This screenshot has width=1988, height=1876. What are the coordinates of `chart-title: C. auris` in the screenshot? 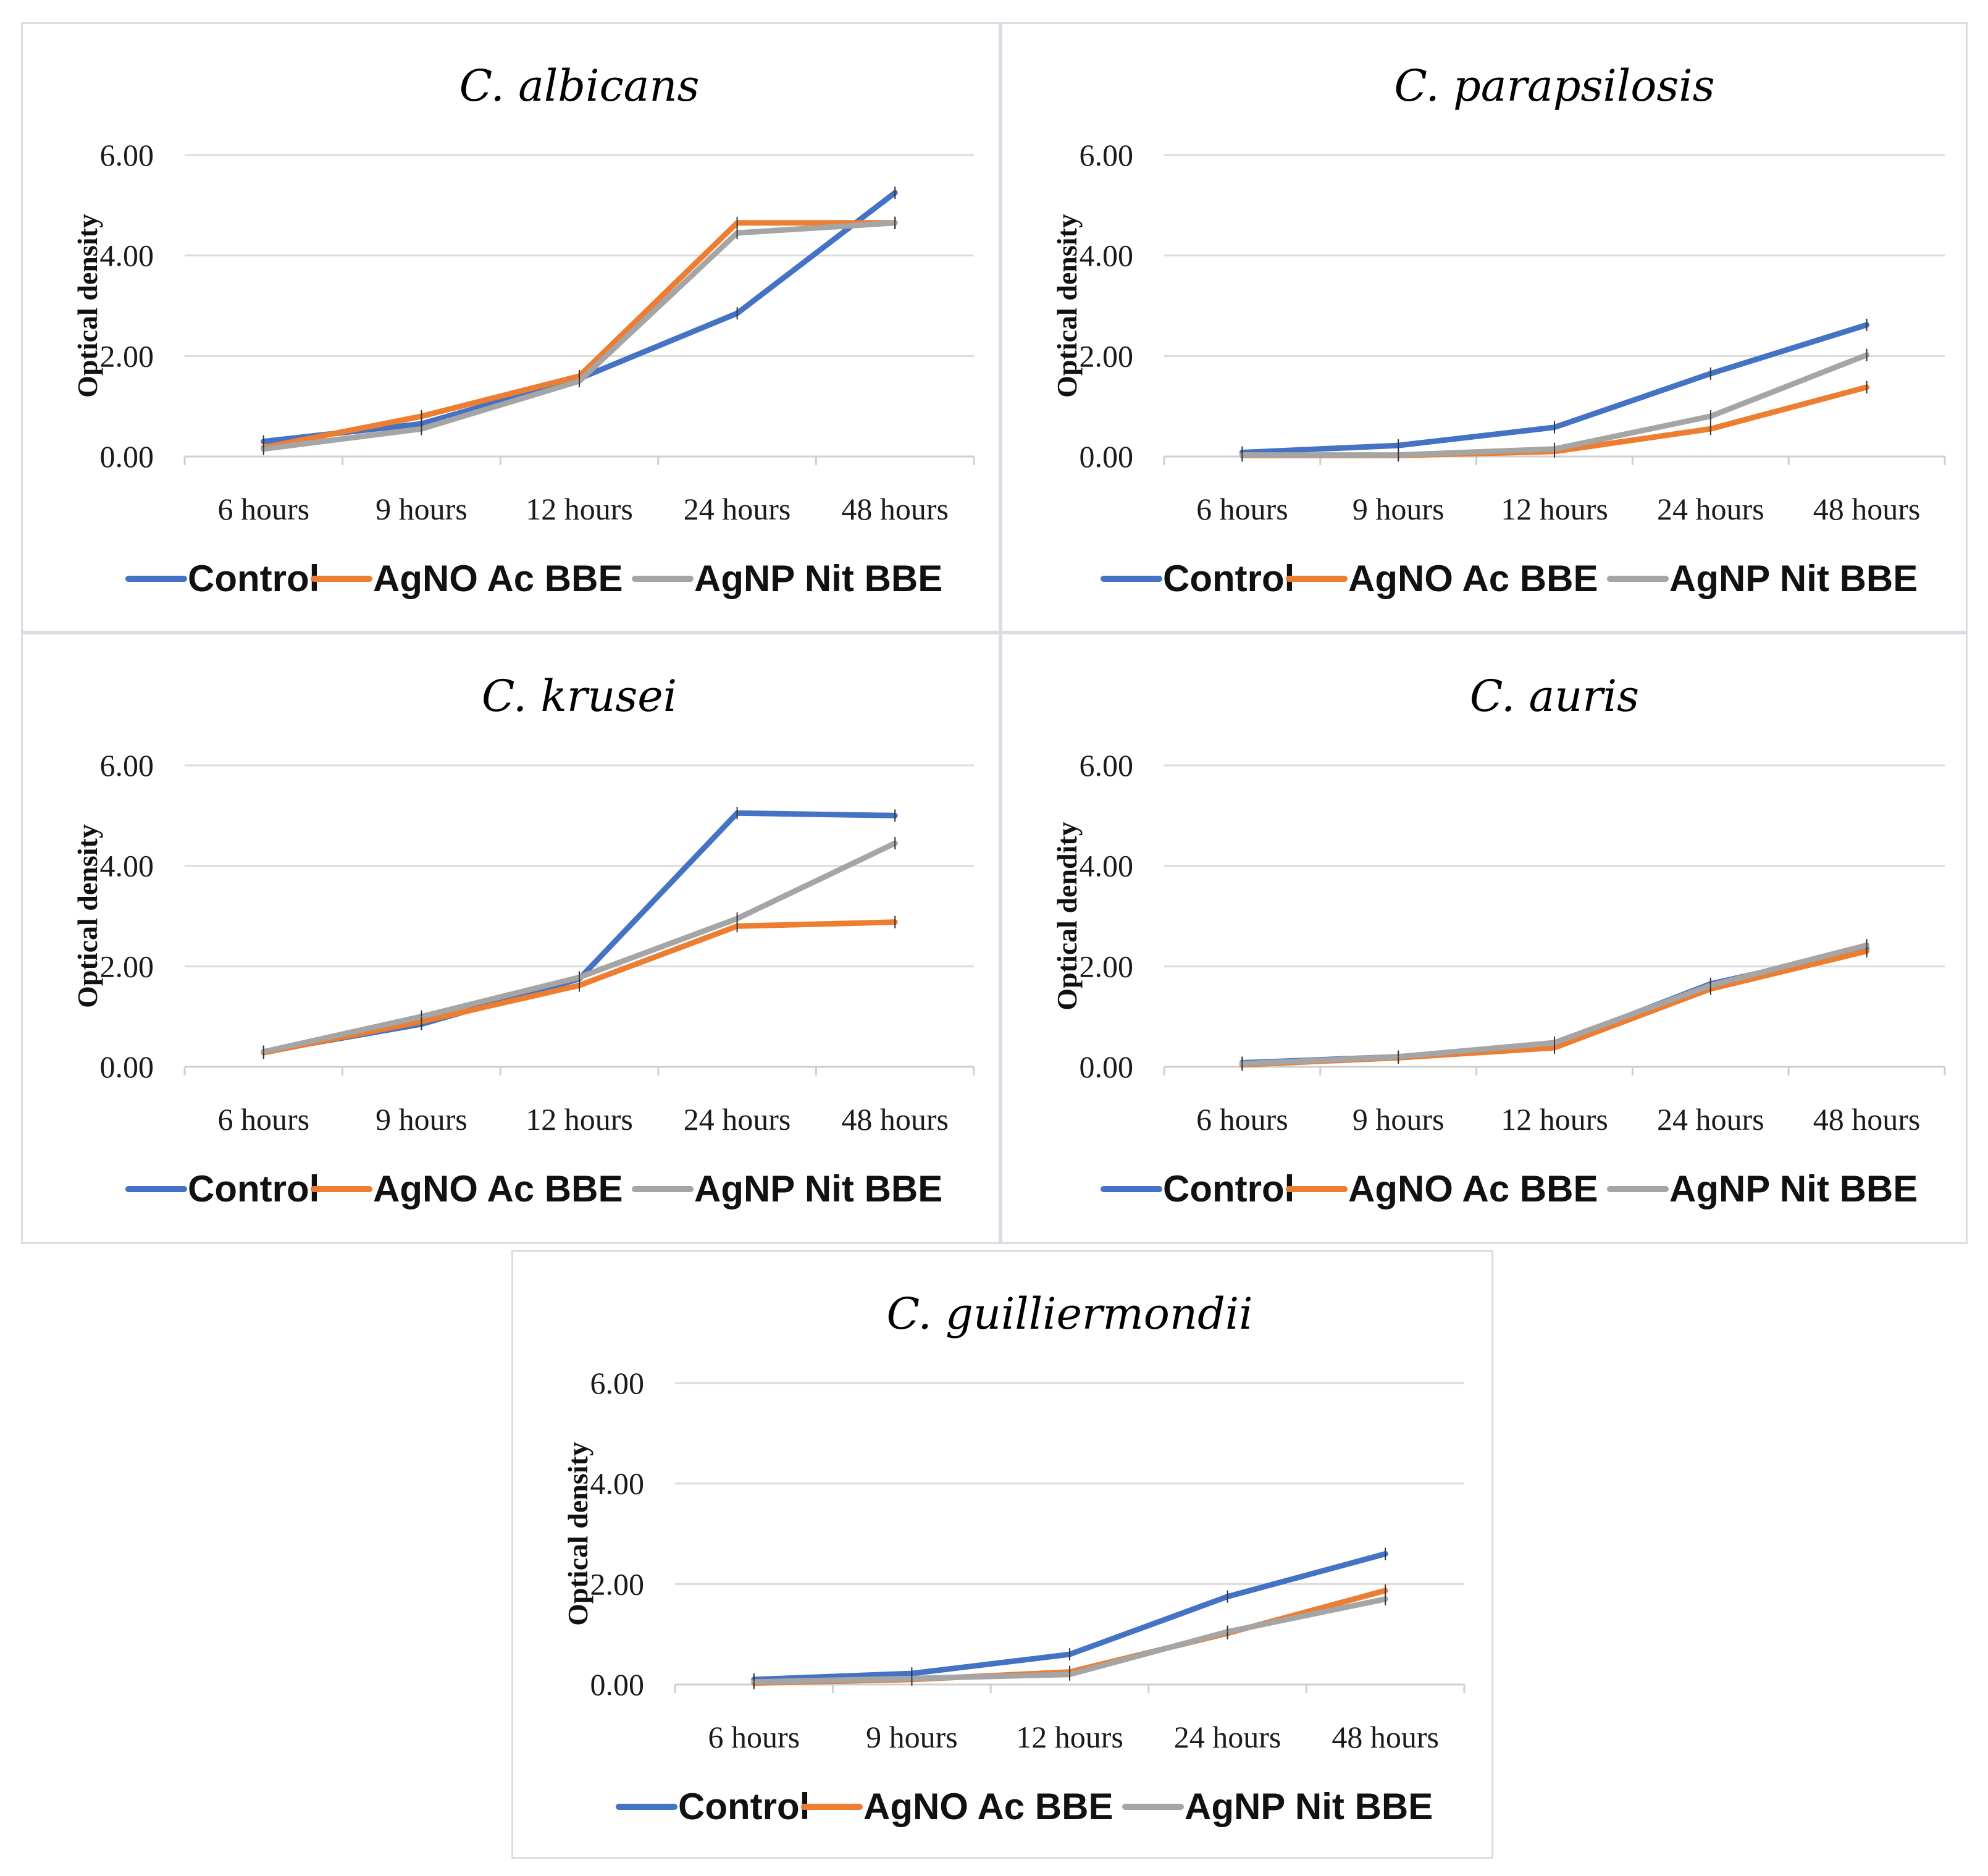 It's located at (1554, 696).